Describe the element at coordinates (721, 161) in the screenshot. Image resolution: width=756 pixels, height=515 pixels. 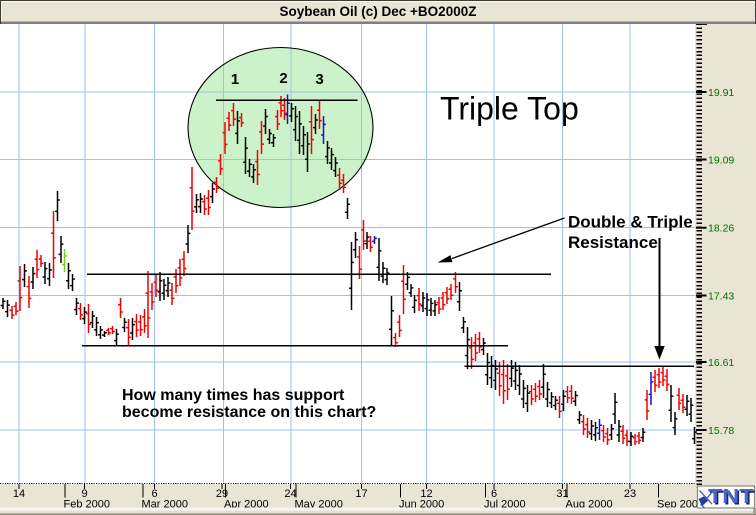
I see `svg-text: 19.09` at that location.